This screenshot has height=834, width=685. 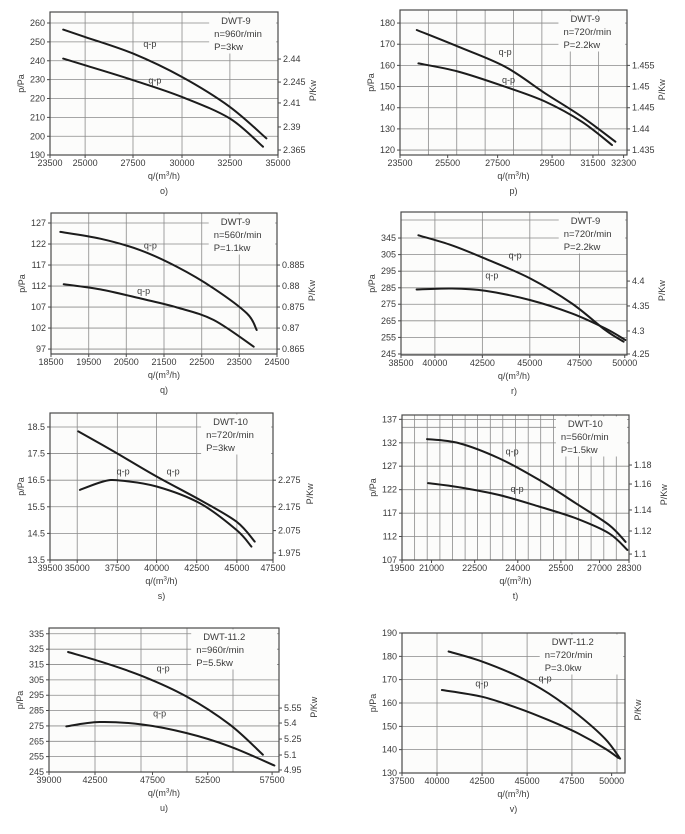 What do you see at coordinates (638, 281) in the screenshot?
I see `y-right-tick-label: 4.4` at bounding box center [638, 281].